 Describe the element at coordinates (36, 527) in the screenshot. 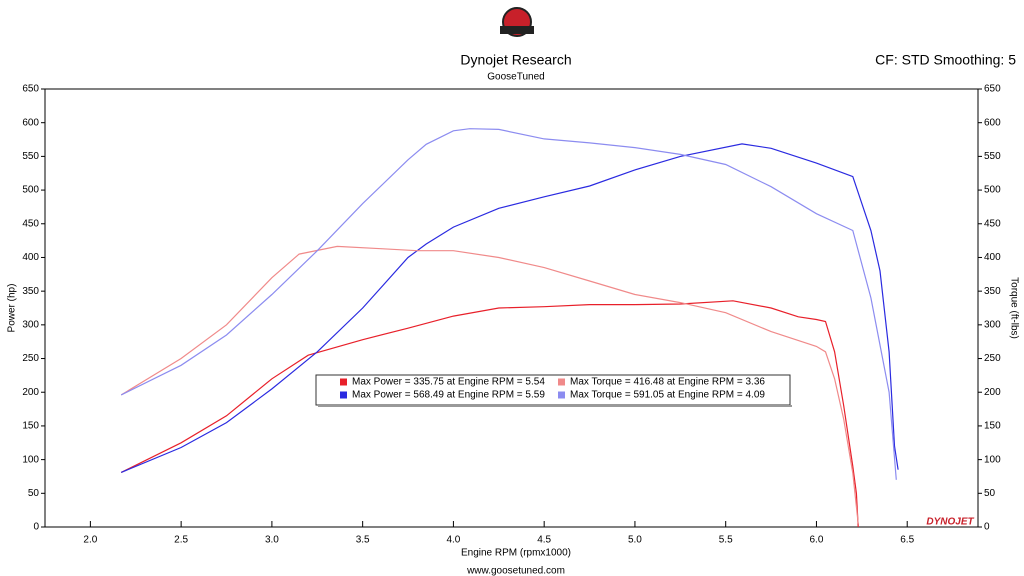

I see `y-tick-label: 0` at that location.